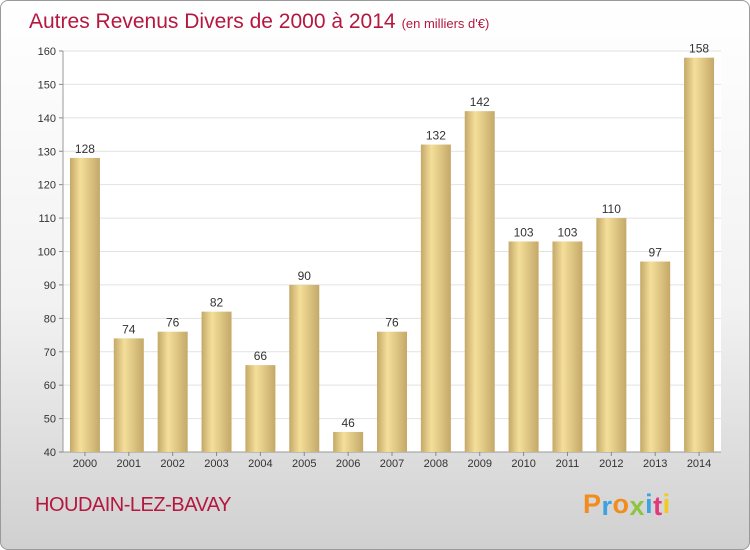 Image resolution: width=750 pixels, height=550 pixels. I want to click on x-tick-label: 2009, so click(479, 464).